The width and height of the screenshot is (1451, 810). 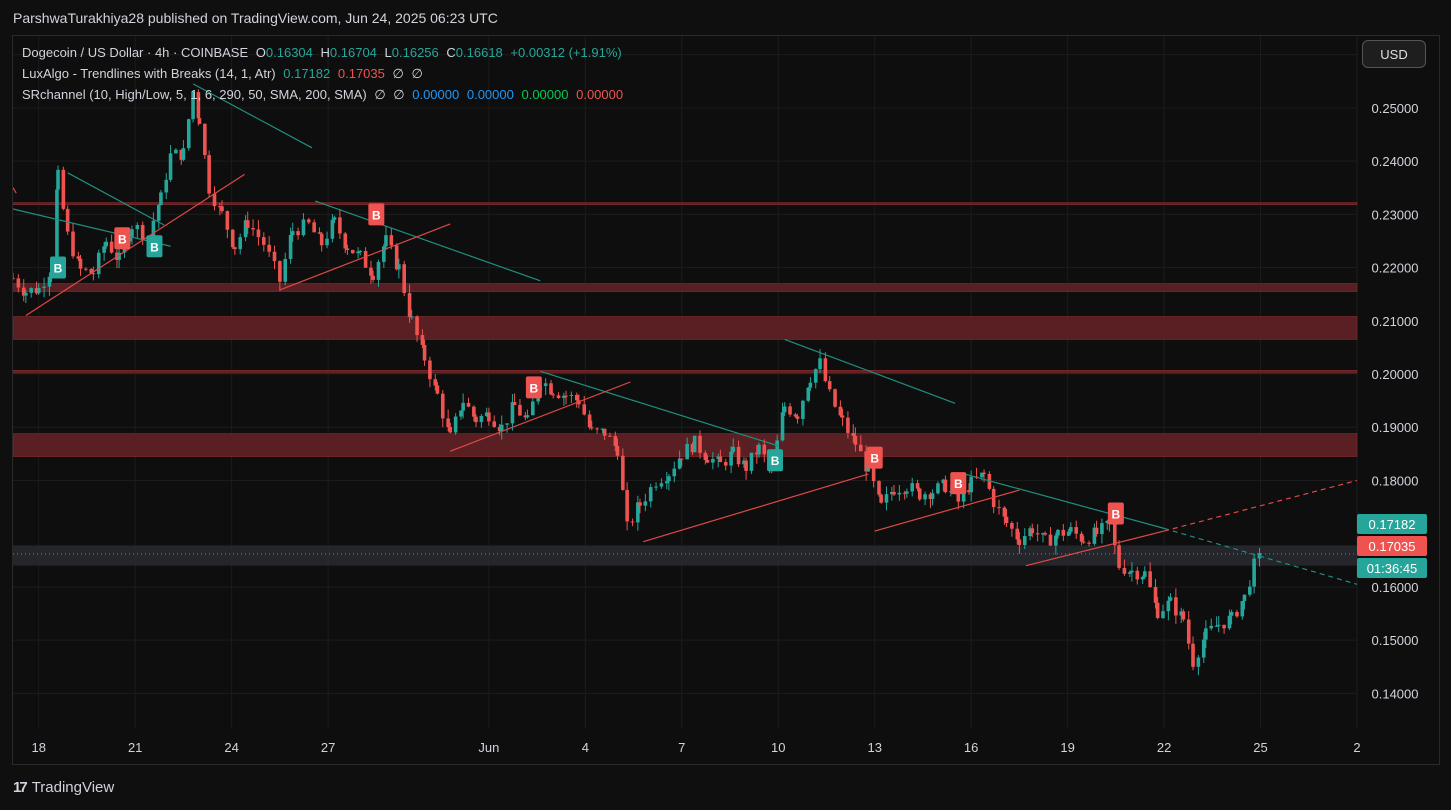 I want to click on high-label: H, so click(x=325, y=52).